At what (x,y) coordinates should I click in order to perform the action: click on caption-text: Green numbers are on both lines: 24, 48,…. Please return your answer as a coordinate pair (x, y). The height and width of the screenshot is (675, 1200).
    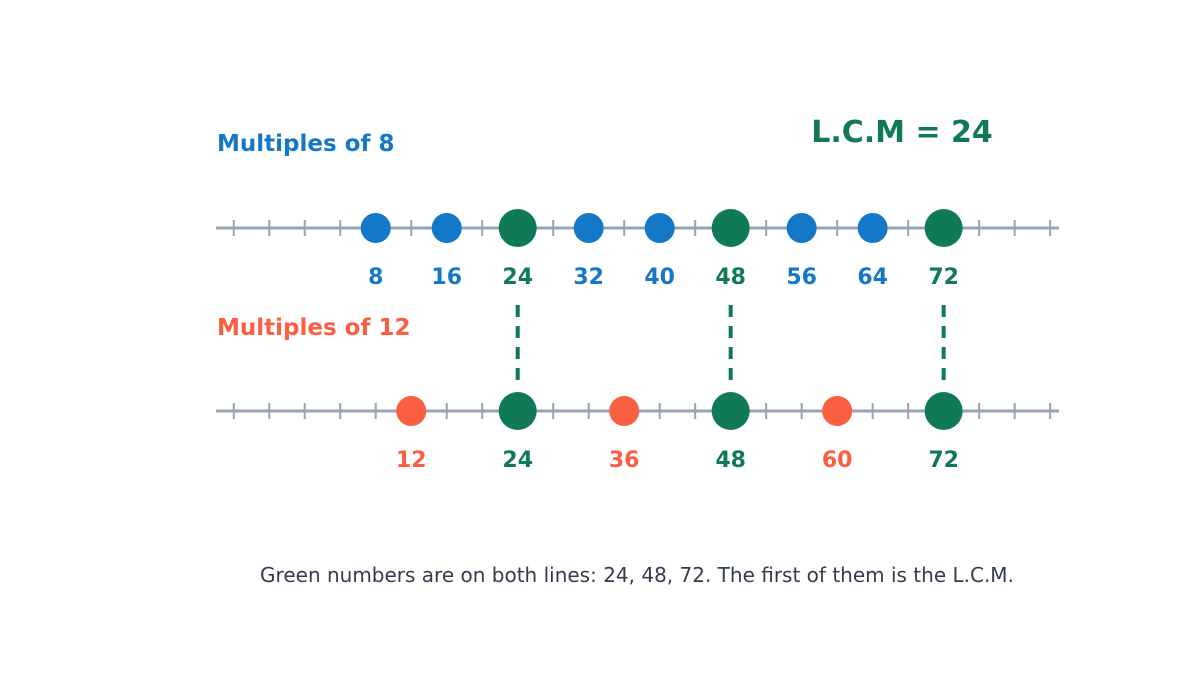
    Looking at the image, I should click on (637, 575).